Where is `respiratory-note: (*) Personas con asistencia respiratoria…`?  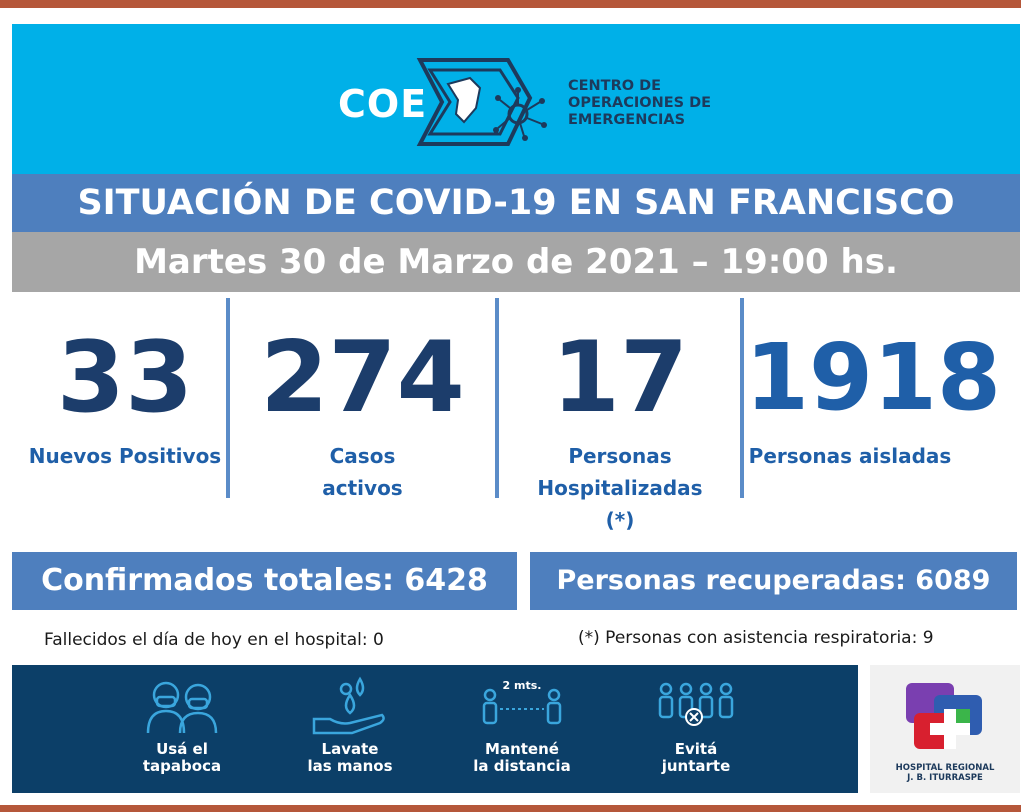 respiratory-note: (*) Personas con asistencia respiratoria… is located at coordinates (756, 638).